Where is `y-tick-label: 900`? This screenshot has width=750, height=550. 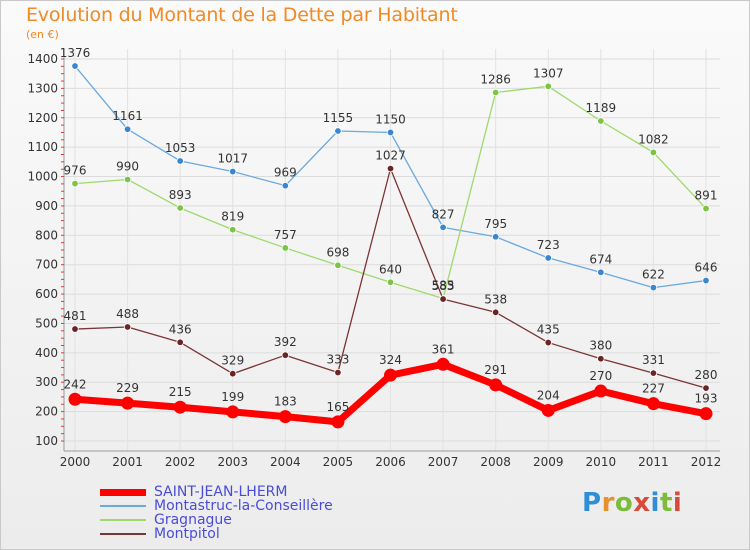 y-tick-label: 900 is located at coordinates (46, 206).